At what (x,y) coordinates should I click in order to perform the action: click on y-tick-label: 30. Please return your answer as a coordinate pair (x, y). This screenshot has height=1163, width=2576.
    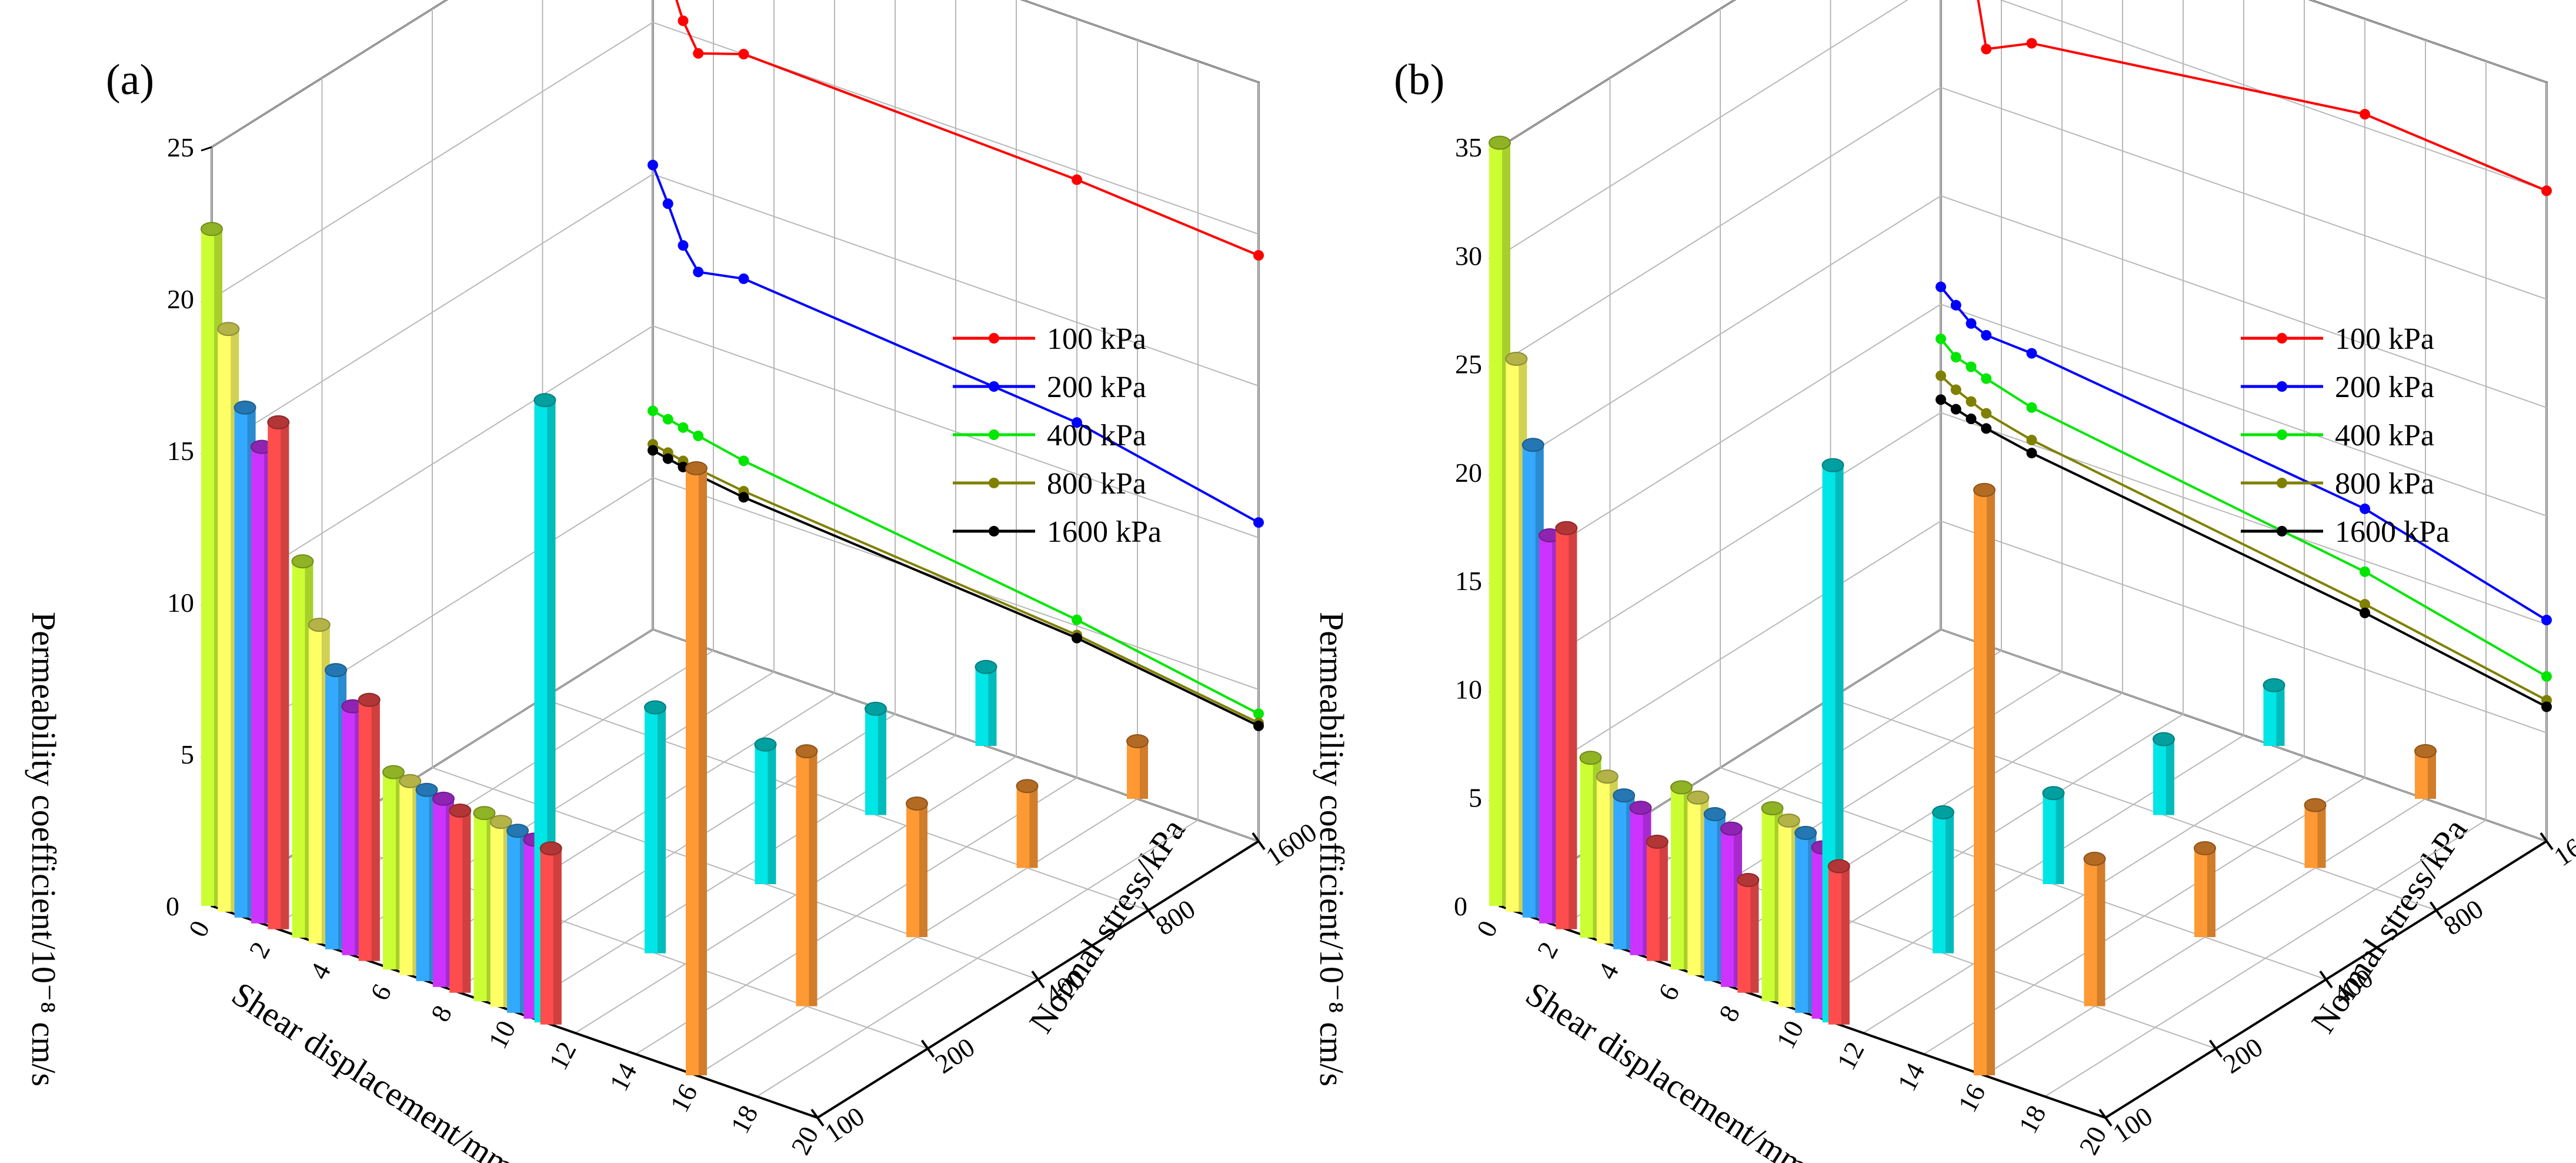
    Looking at the image, I should click on (1468, 256).